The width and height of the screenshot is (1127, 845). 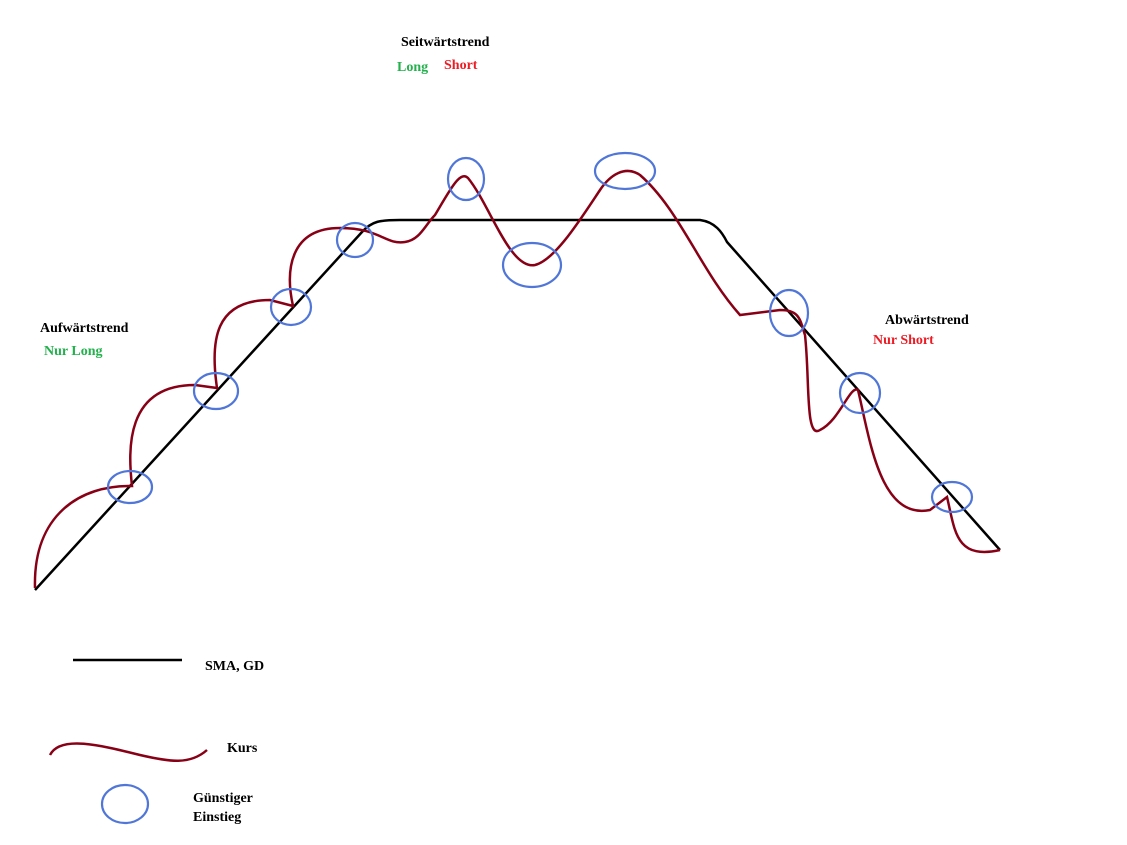 What do you see at coordinates (73, 351) in the screenshot?
I see `phase-bias: Nur Long` at bounding box center [73, 351].